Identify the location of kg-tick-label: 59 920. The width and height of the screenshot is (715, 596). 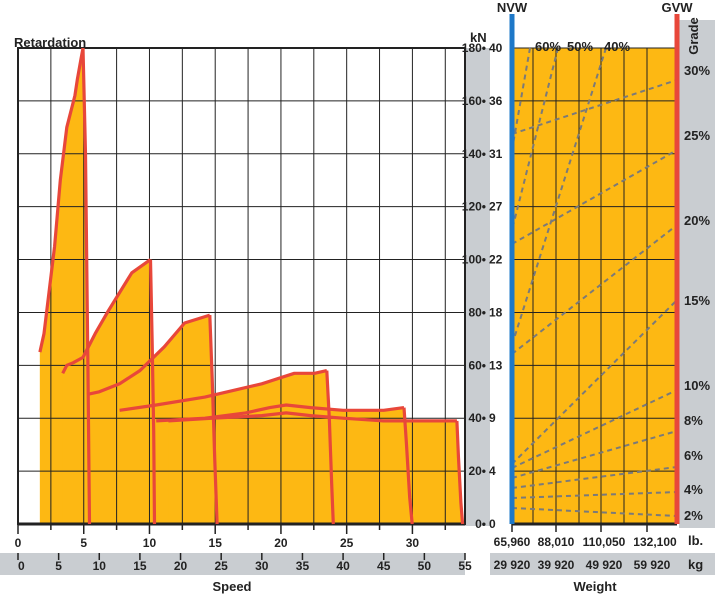
(652, 565).